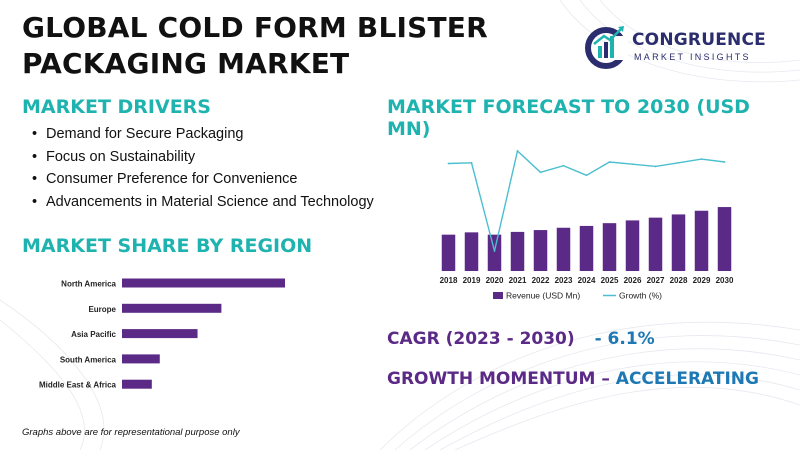 This screenshot has height=450, width=800. I want to click on region-tick-label: South America, so click(88, 359).